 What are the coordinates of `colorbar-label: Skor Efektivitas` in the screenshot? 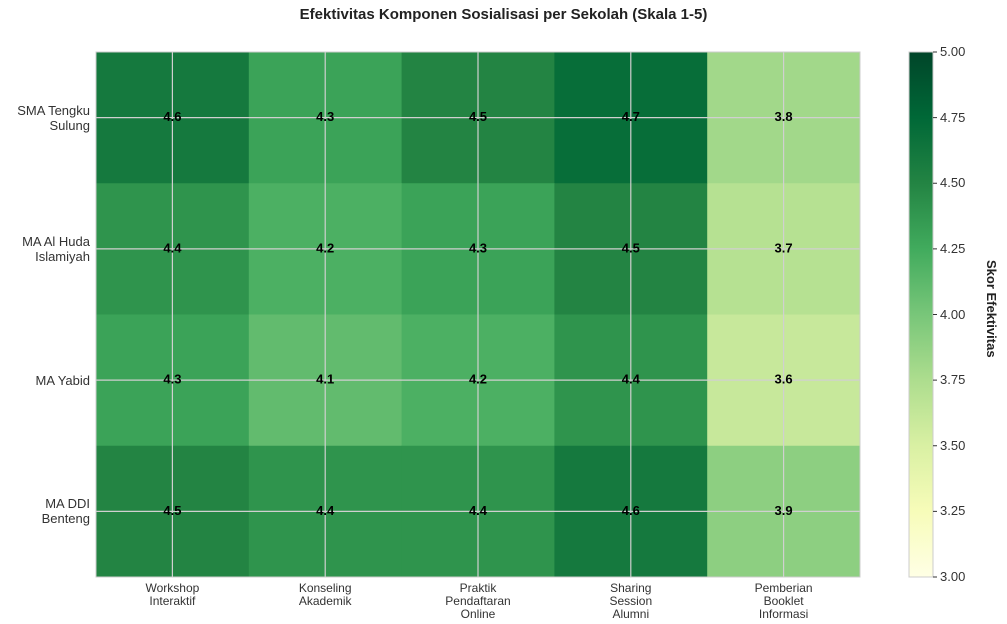 It's located at (991, 308).